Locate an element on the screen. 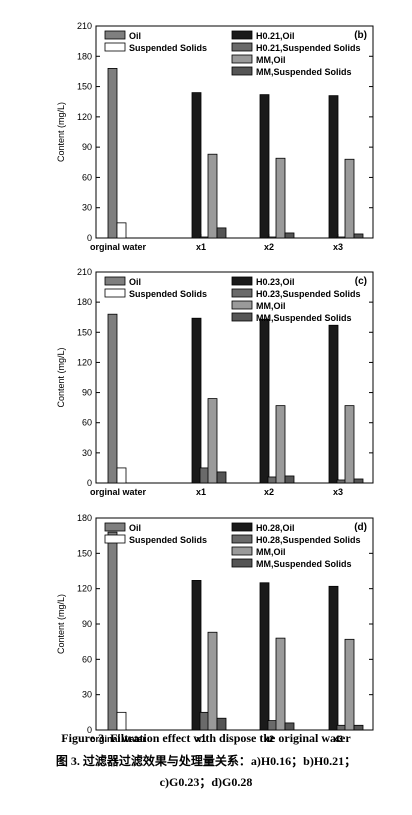 The height and width of the screenshot is (815, 412). legend-label: H0.28,Suspended Solids is located at coordinates (308, 540).